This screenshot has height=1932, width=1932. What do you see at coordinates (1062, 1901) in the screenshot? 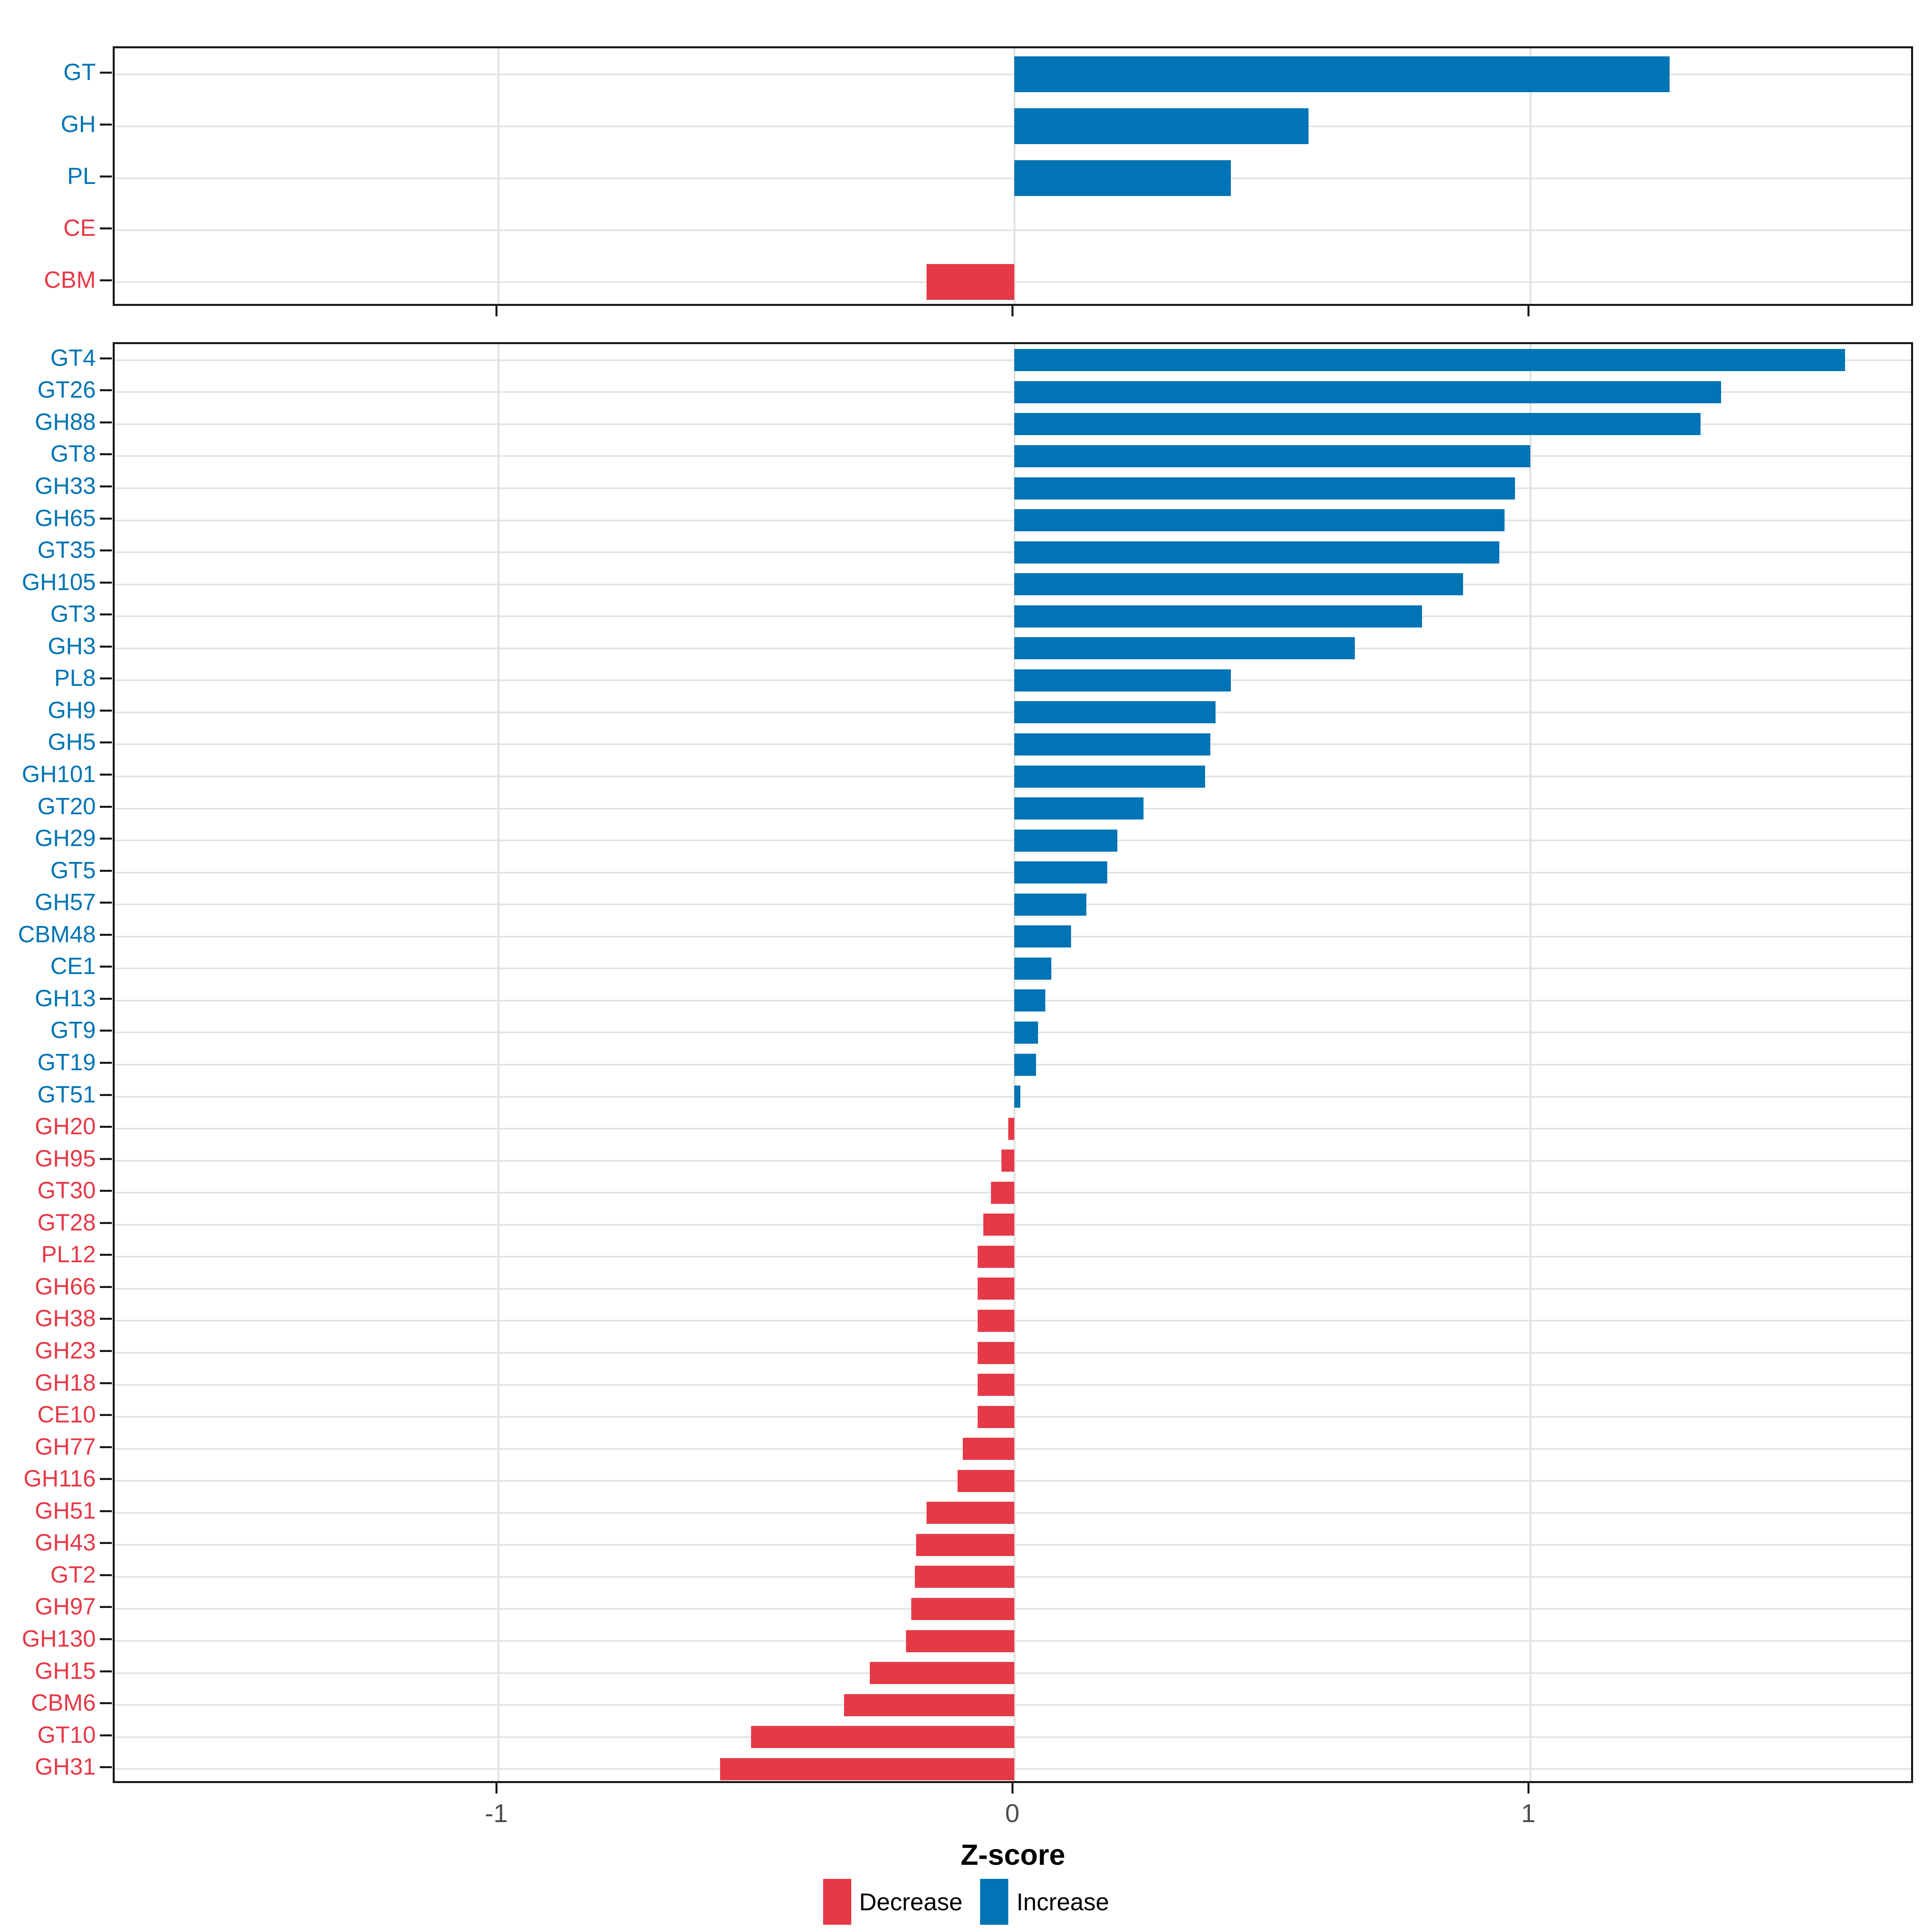
I see `legend-label: Increase` at bounding box center [1062, 1901].